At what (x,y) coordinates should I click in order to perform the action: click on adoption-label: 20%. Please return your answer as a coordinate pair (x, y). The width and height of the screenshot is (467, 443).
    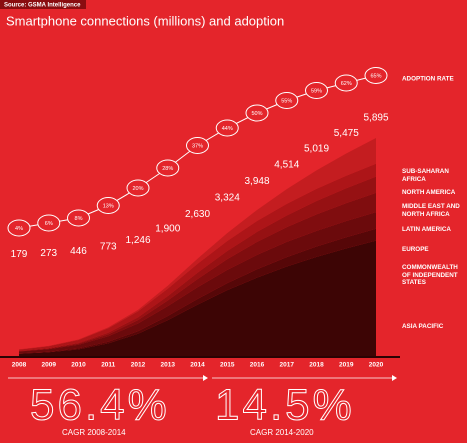
    Looking at the image, I should click on (137, 189).